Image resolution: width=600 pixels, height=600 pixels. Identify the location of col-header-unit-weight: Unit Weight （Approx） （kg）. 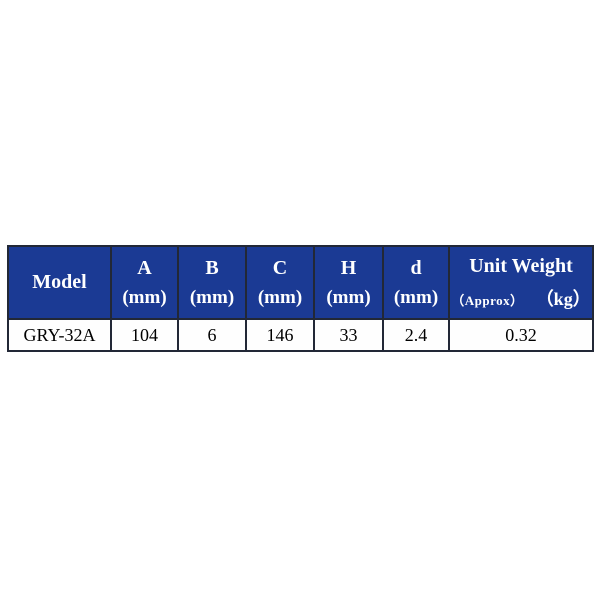
(521, 282).